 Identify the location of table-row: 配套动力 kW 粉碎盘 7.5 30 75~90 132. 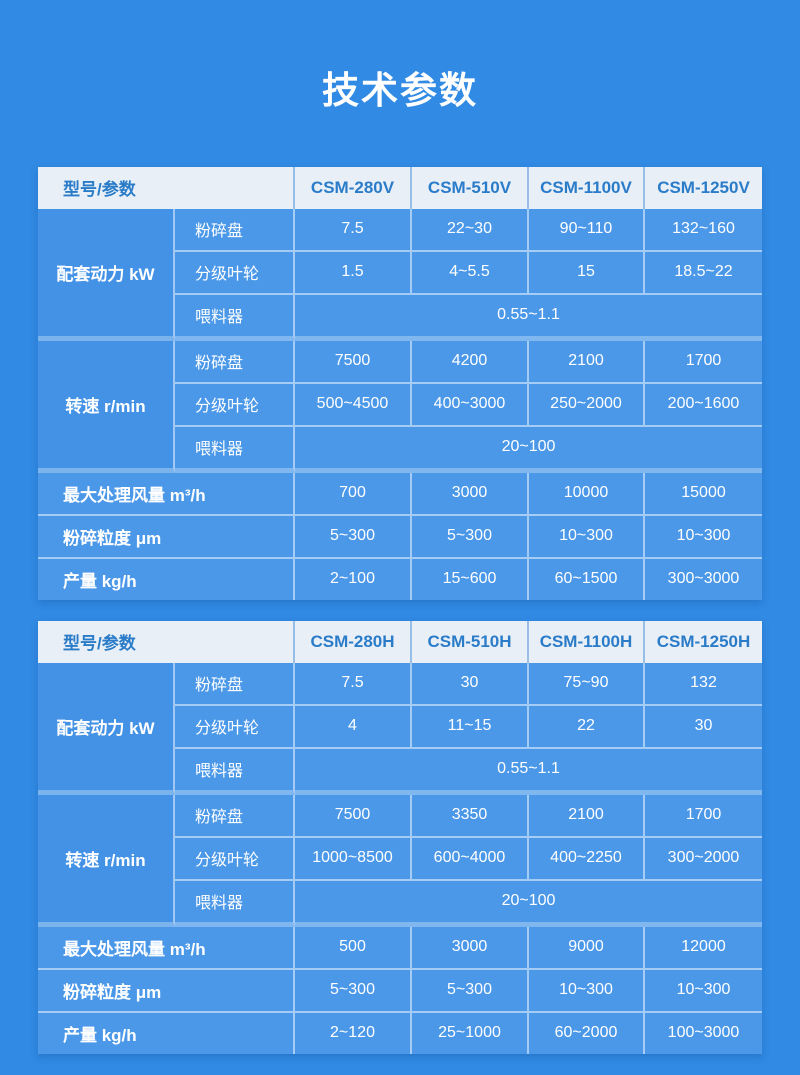
(399, 728).